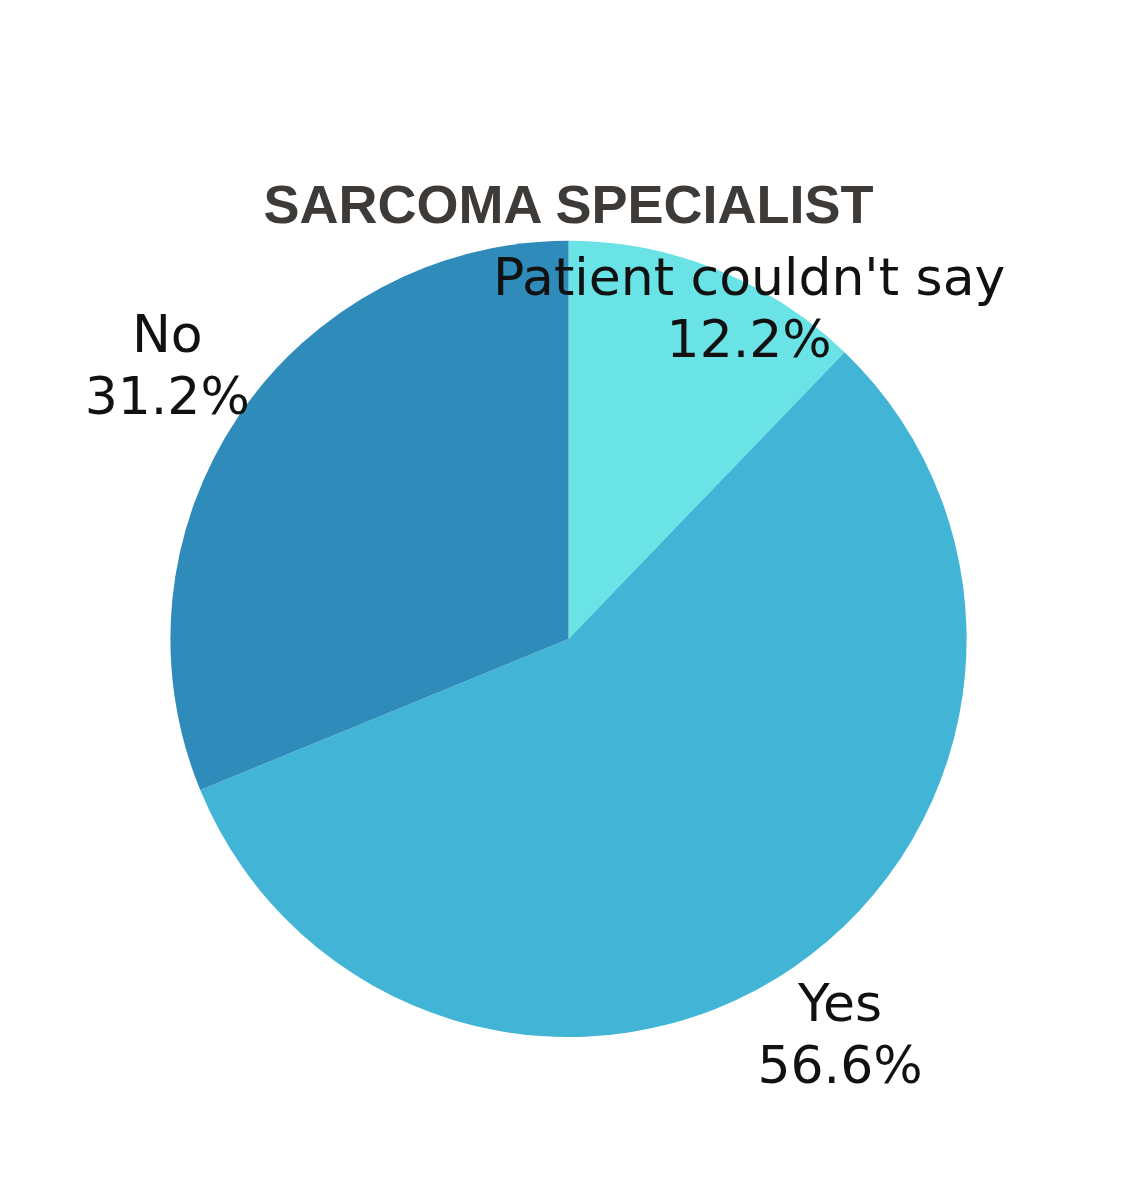 The width and height of the screenshot is (1137, 1177). I want to click on chart-title: SARCOMA SPECIALIST, so click(568, 204).